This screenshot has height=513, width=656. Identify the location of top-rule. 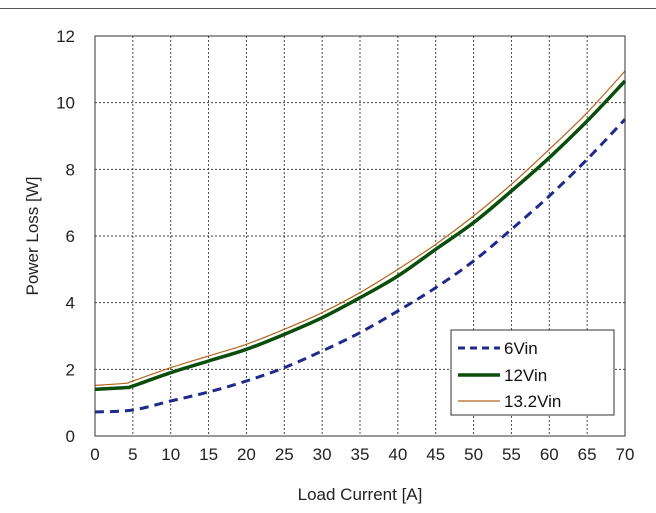
(328, 8).